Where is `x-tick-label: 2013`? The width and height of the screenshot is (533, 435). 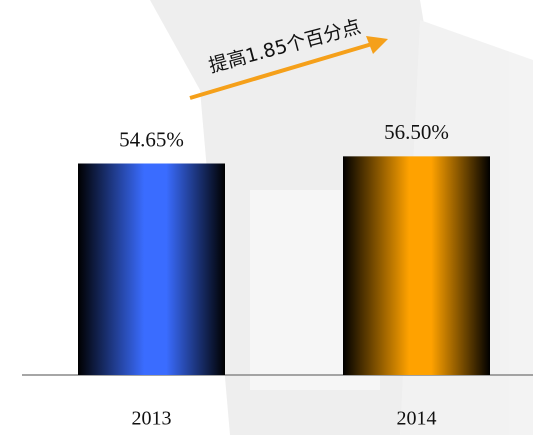 x-tick-label: 2013 is located at coordinates (152, 419).